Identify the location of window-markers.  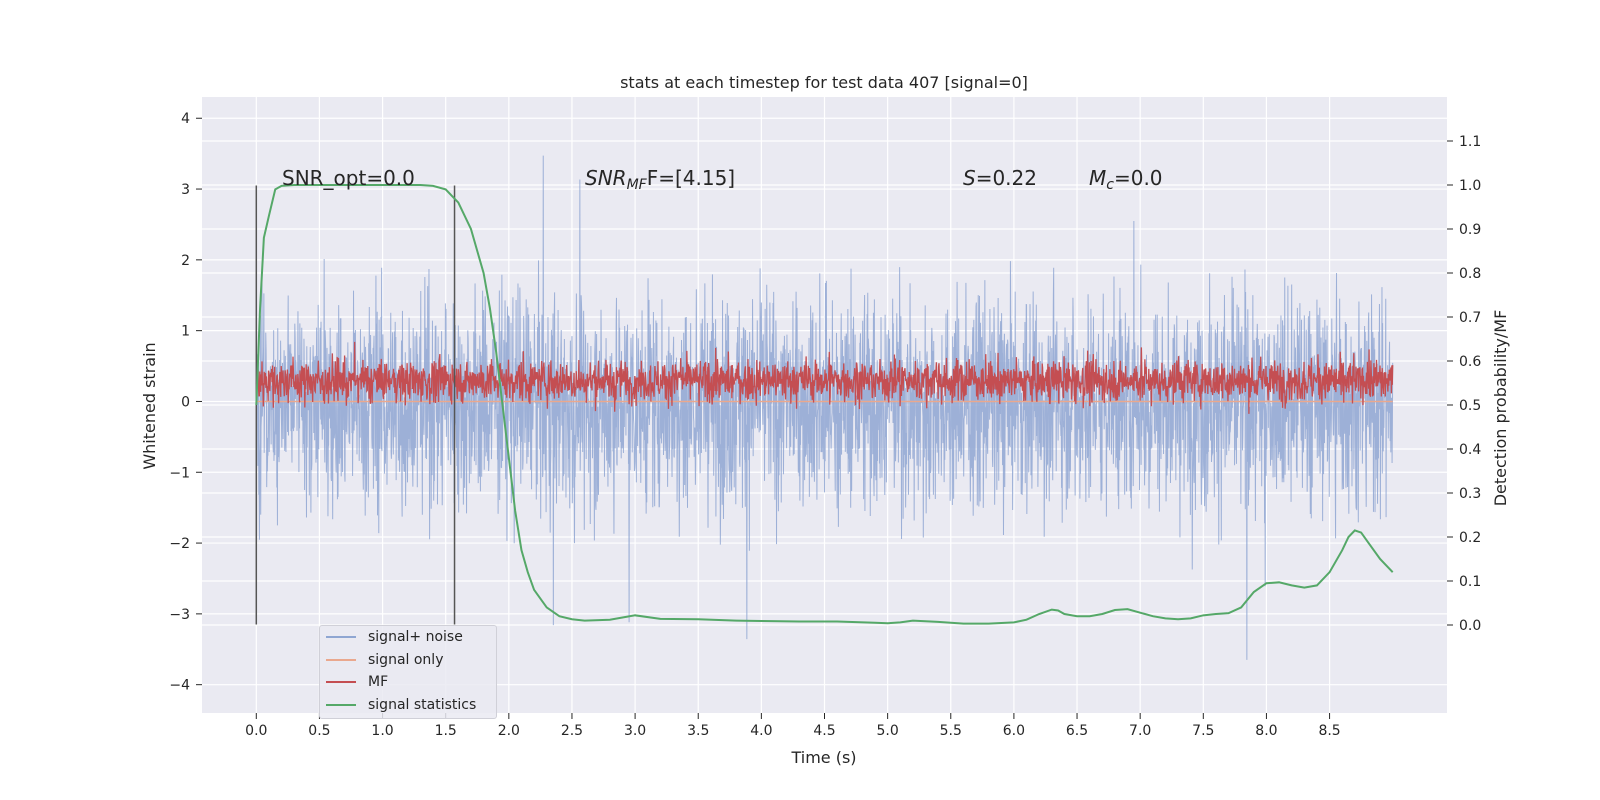
(355, 405).